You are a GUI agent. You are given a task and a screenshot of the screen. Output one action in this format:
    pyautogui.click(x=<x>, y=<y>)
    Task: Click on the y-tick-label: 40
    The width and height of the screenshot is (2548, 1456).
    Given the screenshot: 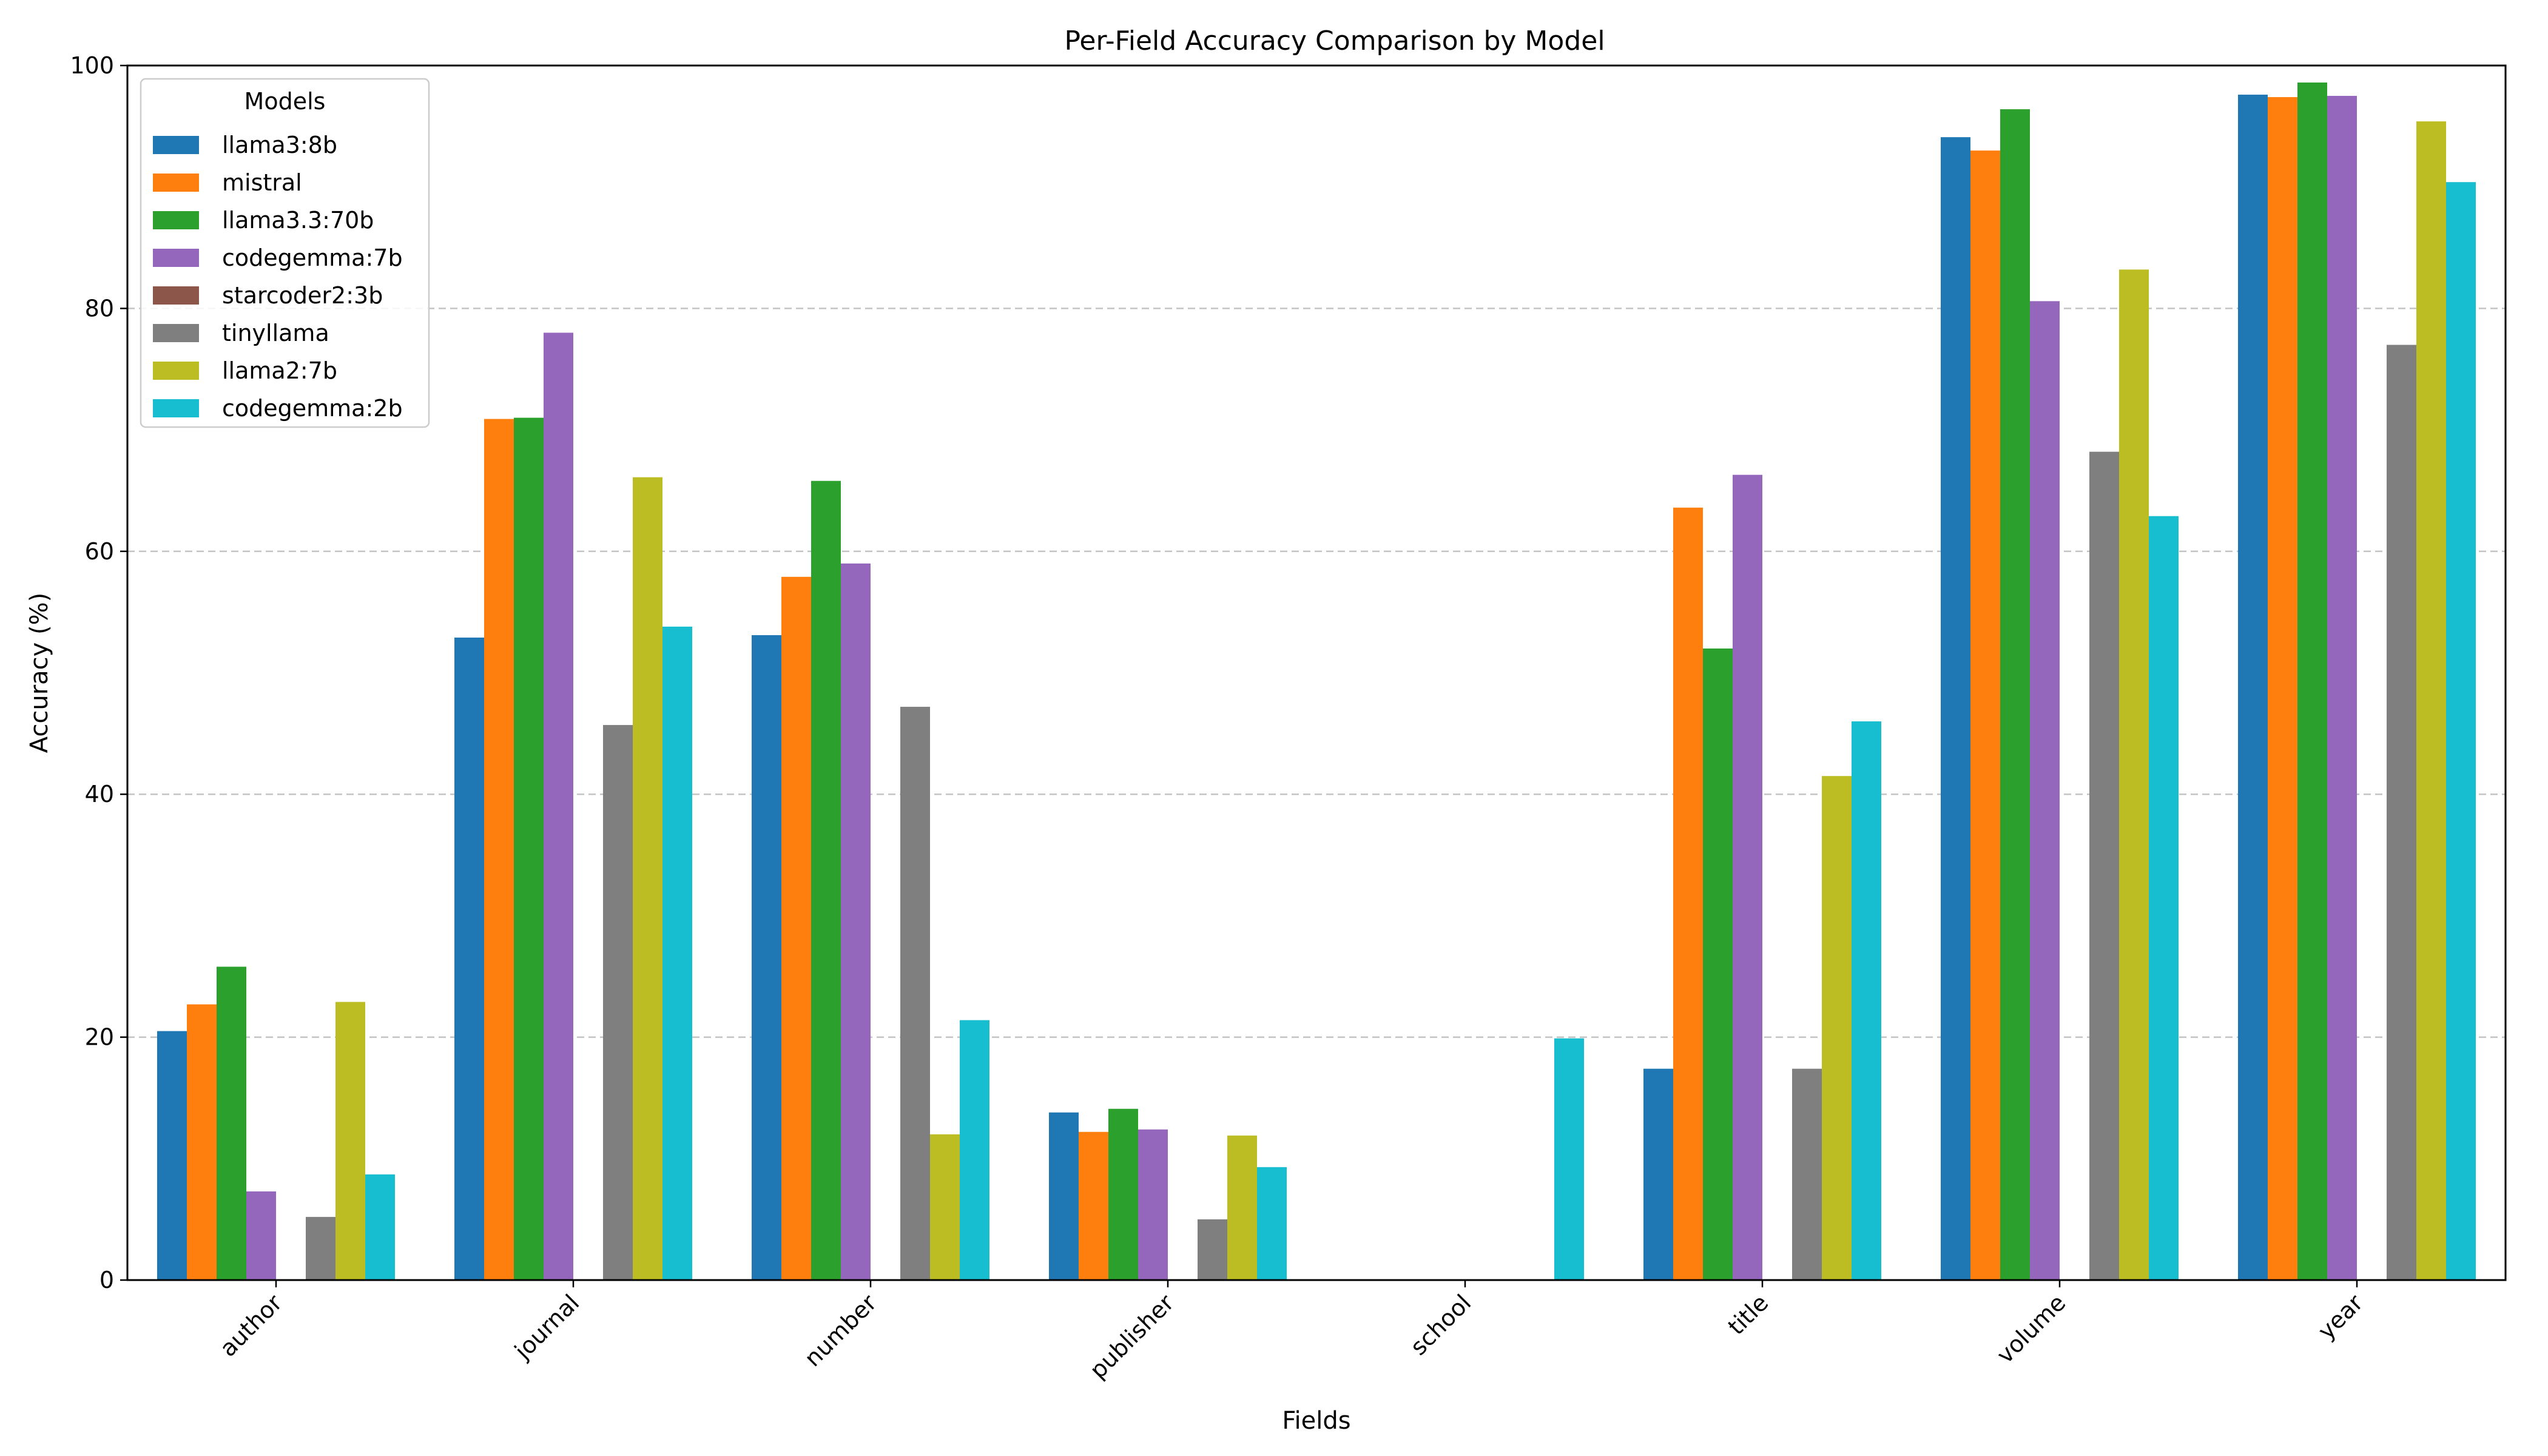 What is the action you would take?
    pyautogui.click(x=99, y=794)
    